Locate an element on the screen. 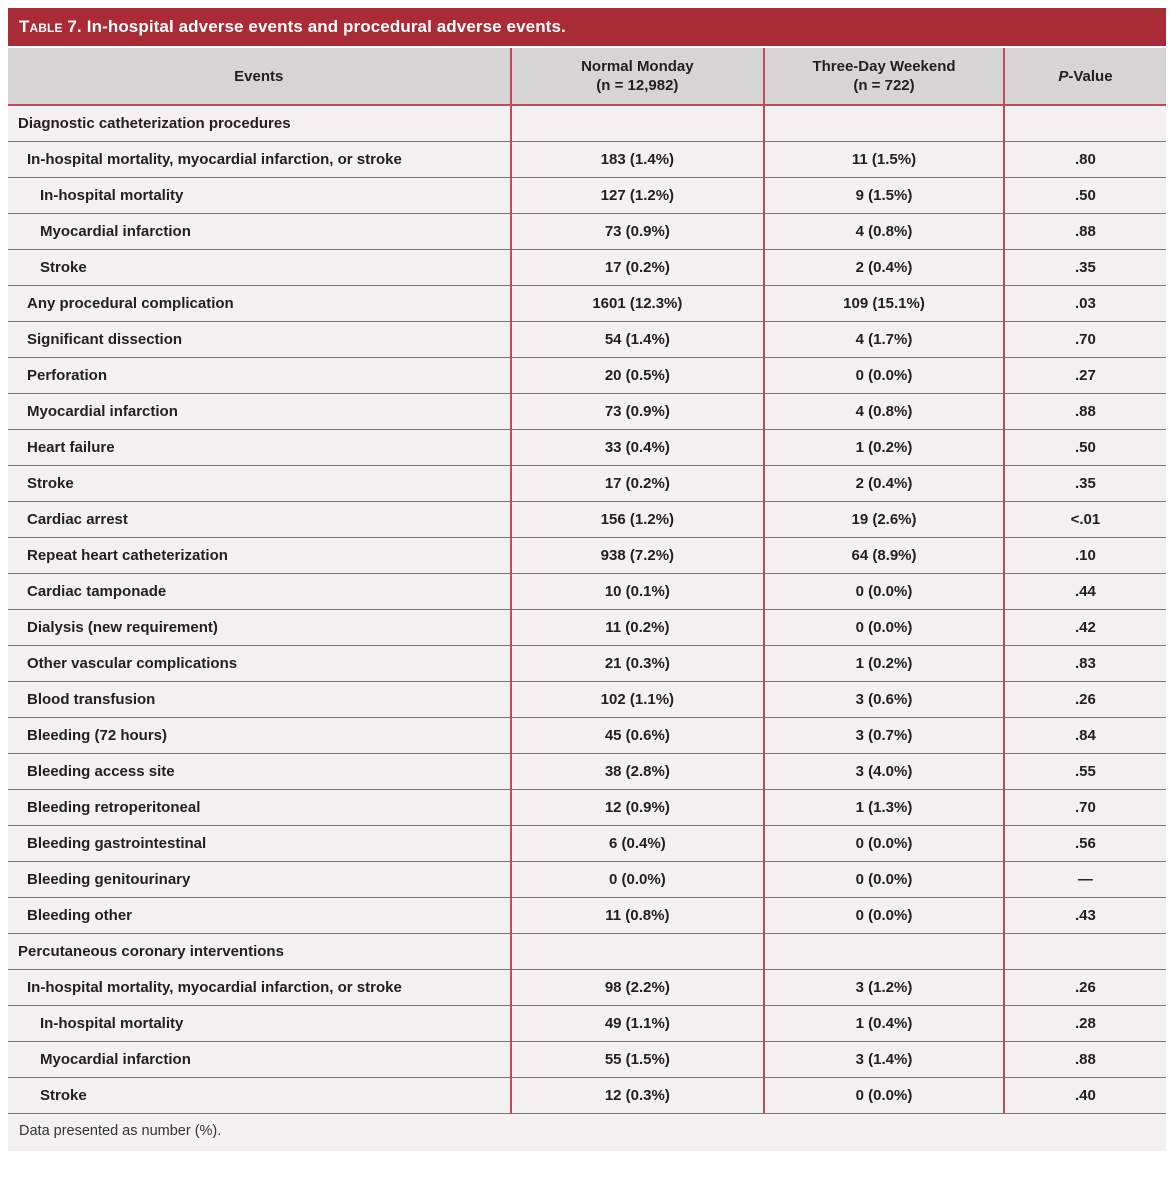 This screenshot has width=1174, height=1180. normal-monday-cell: 49 (1.1%) is located at coordinates (637, 1023).